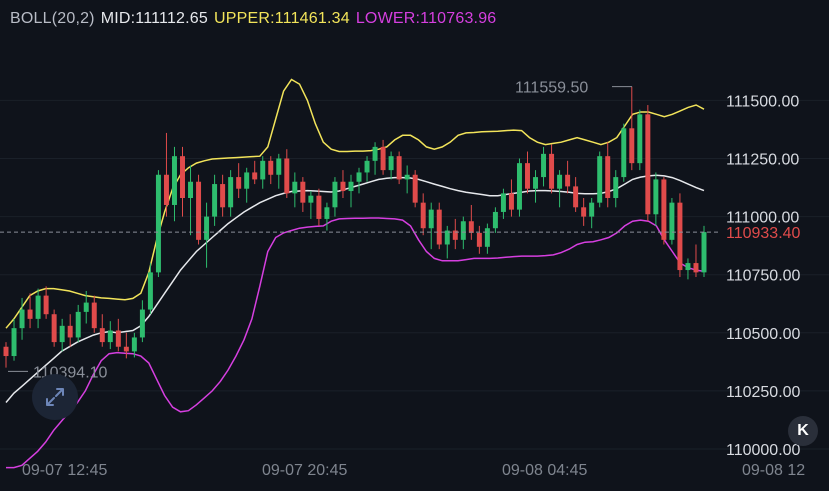 The width and height of the screenshot is (829, 491). What do you see at coordinates (55, 397) in the screenshot?
I see `expand-button` at bounding box center [55, 397].